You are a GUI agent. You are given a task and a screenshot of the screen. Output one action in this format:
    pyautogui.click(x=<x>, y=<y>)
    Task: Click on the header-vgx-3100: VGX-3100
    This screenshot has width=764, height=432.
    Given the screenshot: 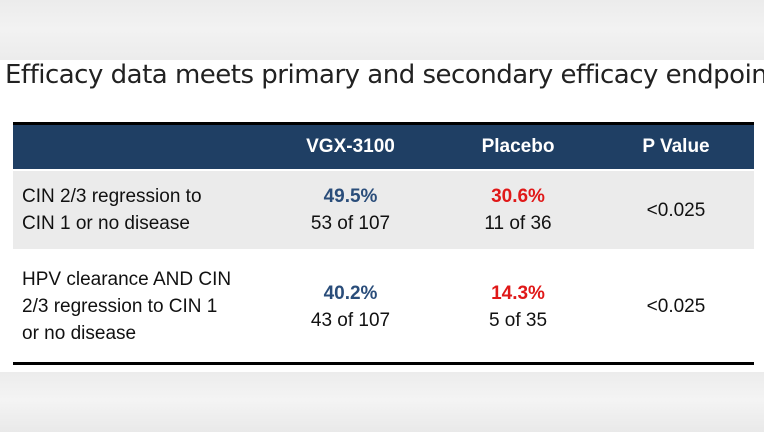 What is the action you would take?
    pyautogui.click(x=350, y=146)
    